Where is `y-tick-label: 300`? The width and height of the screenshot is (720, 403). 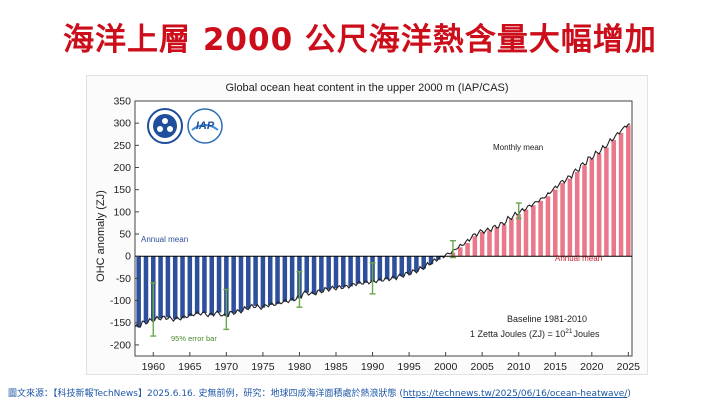
y-tick-label: 300 is located at coordinates (122, 124).